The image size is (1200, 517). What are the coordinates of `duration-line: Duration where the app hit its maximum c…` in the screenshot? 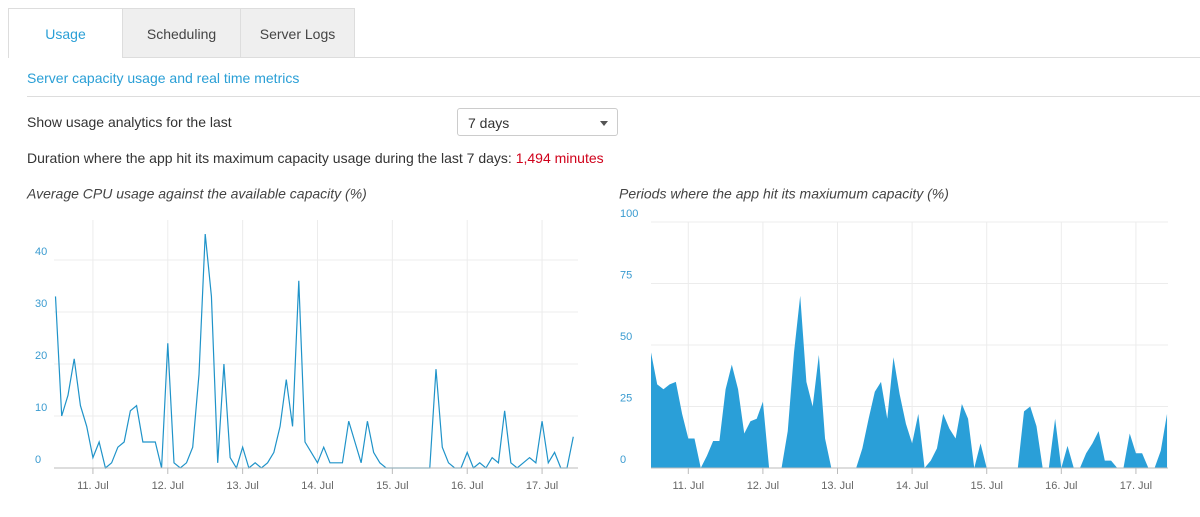 It's located at (315, 158).